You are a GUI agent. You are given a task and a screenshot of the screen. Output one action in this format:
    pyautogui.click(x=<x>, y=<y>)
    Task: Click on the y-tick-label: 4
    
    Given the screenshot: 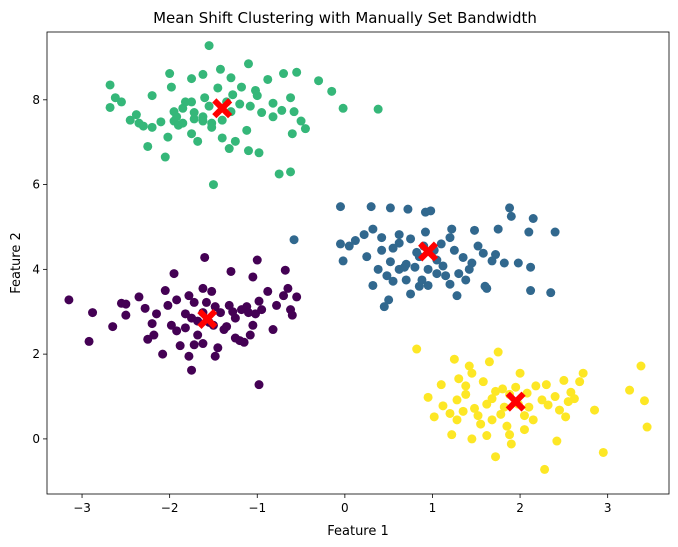 What is the action you would take?
    pyautogui.click(x=36, y=269)
    